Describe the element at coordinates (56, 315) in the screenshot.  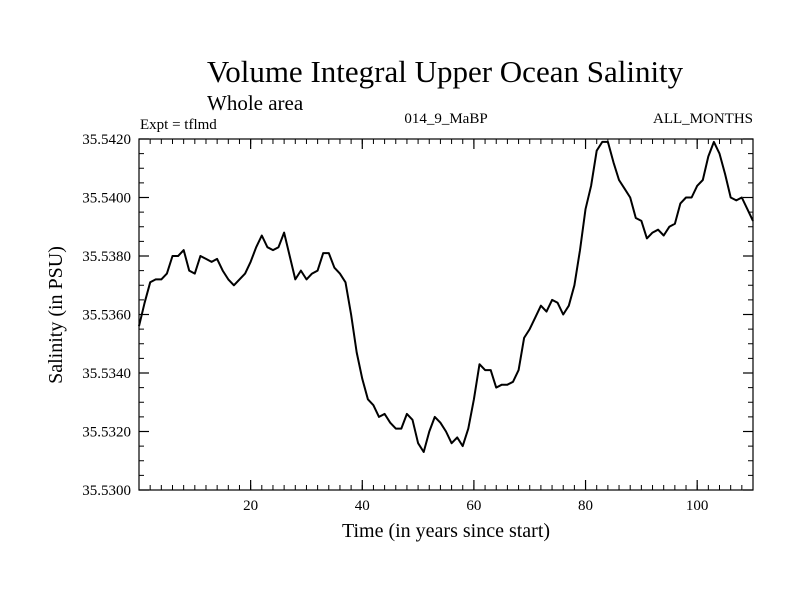
I see `y-axis-label: Salinity (in PSU)` at that location.